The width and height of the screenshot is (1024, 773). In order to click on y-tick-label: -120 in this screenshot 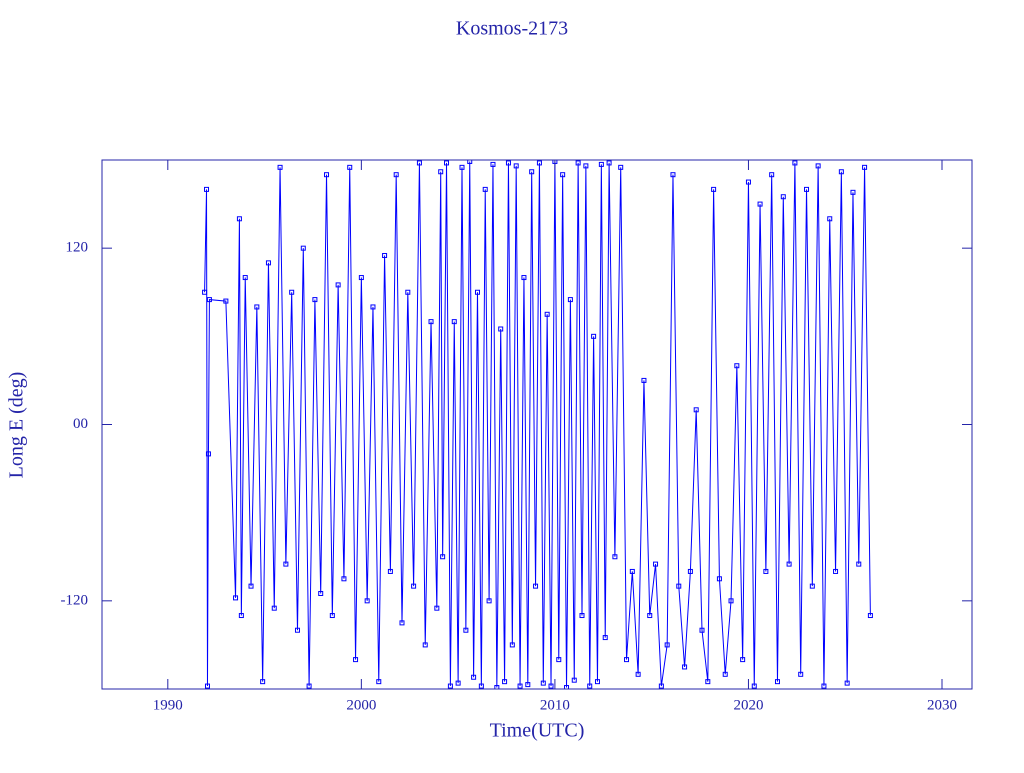, I will do `click(75, 600)`.